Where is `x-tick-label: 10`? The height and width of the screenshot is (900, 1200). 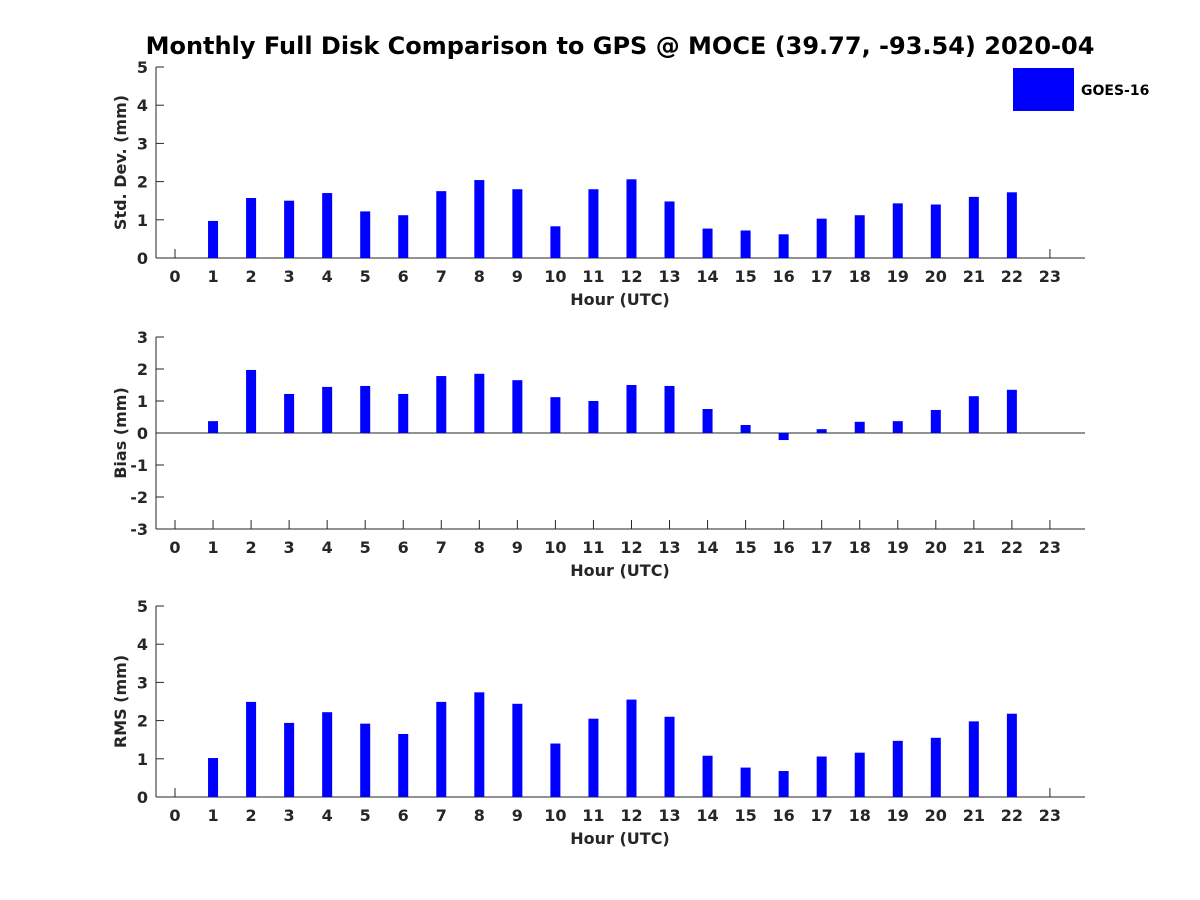
x-tick-label: 10 is located at coordinates (555, 815).